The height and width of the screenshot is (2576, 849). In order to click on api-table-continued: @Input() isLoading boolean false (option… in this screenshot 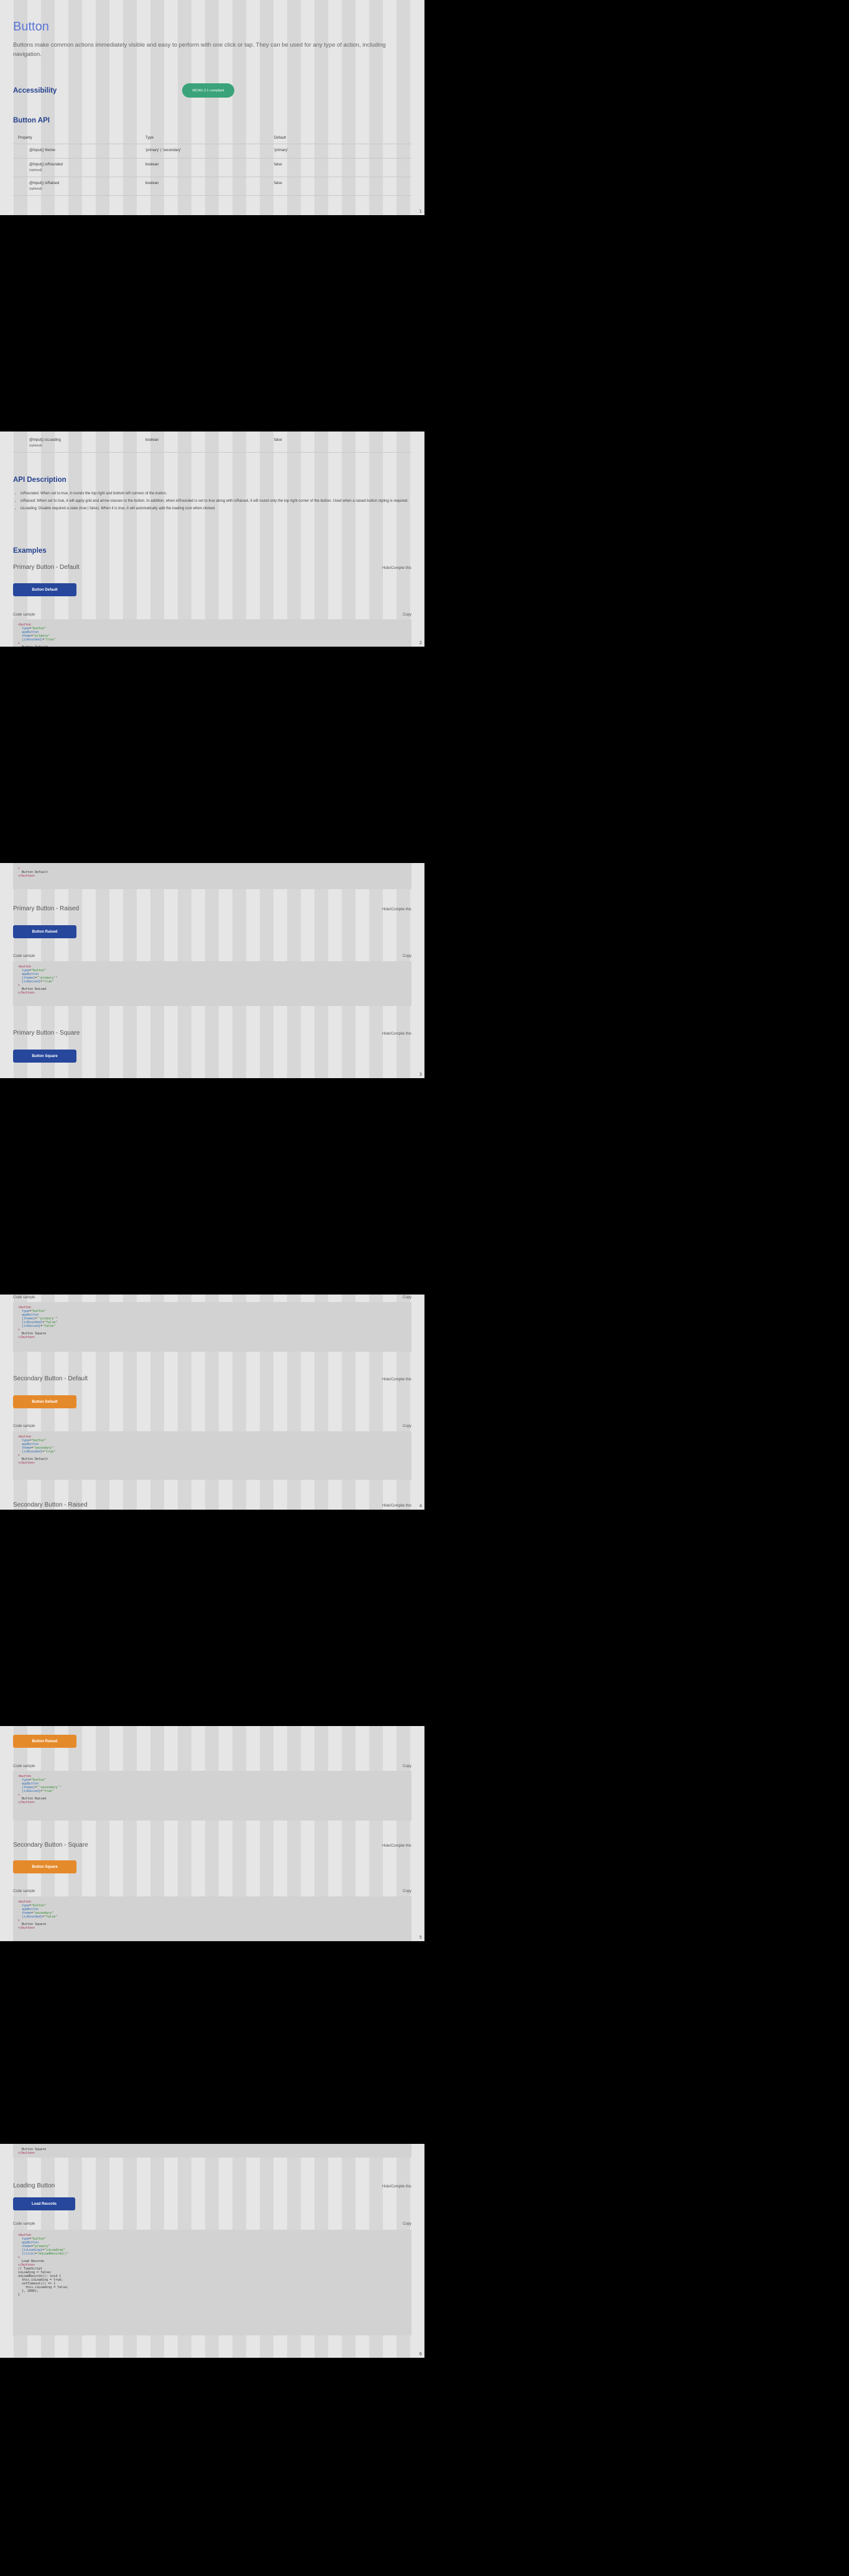, I will do `click(212, 443)`.